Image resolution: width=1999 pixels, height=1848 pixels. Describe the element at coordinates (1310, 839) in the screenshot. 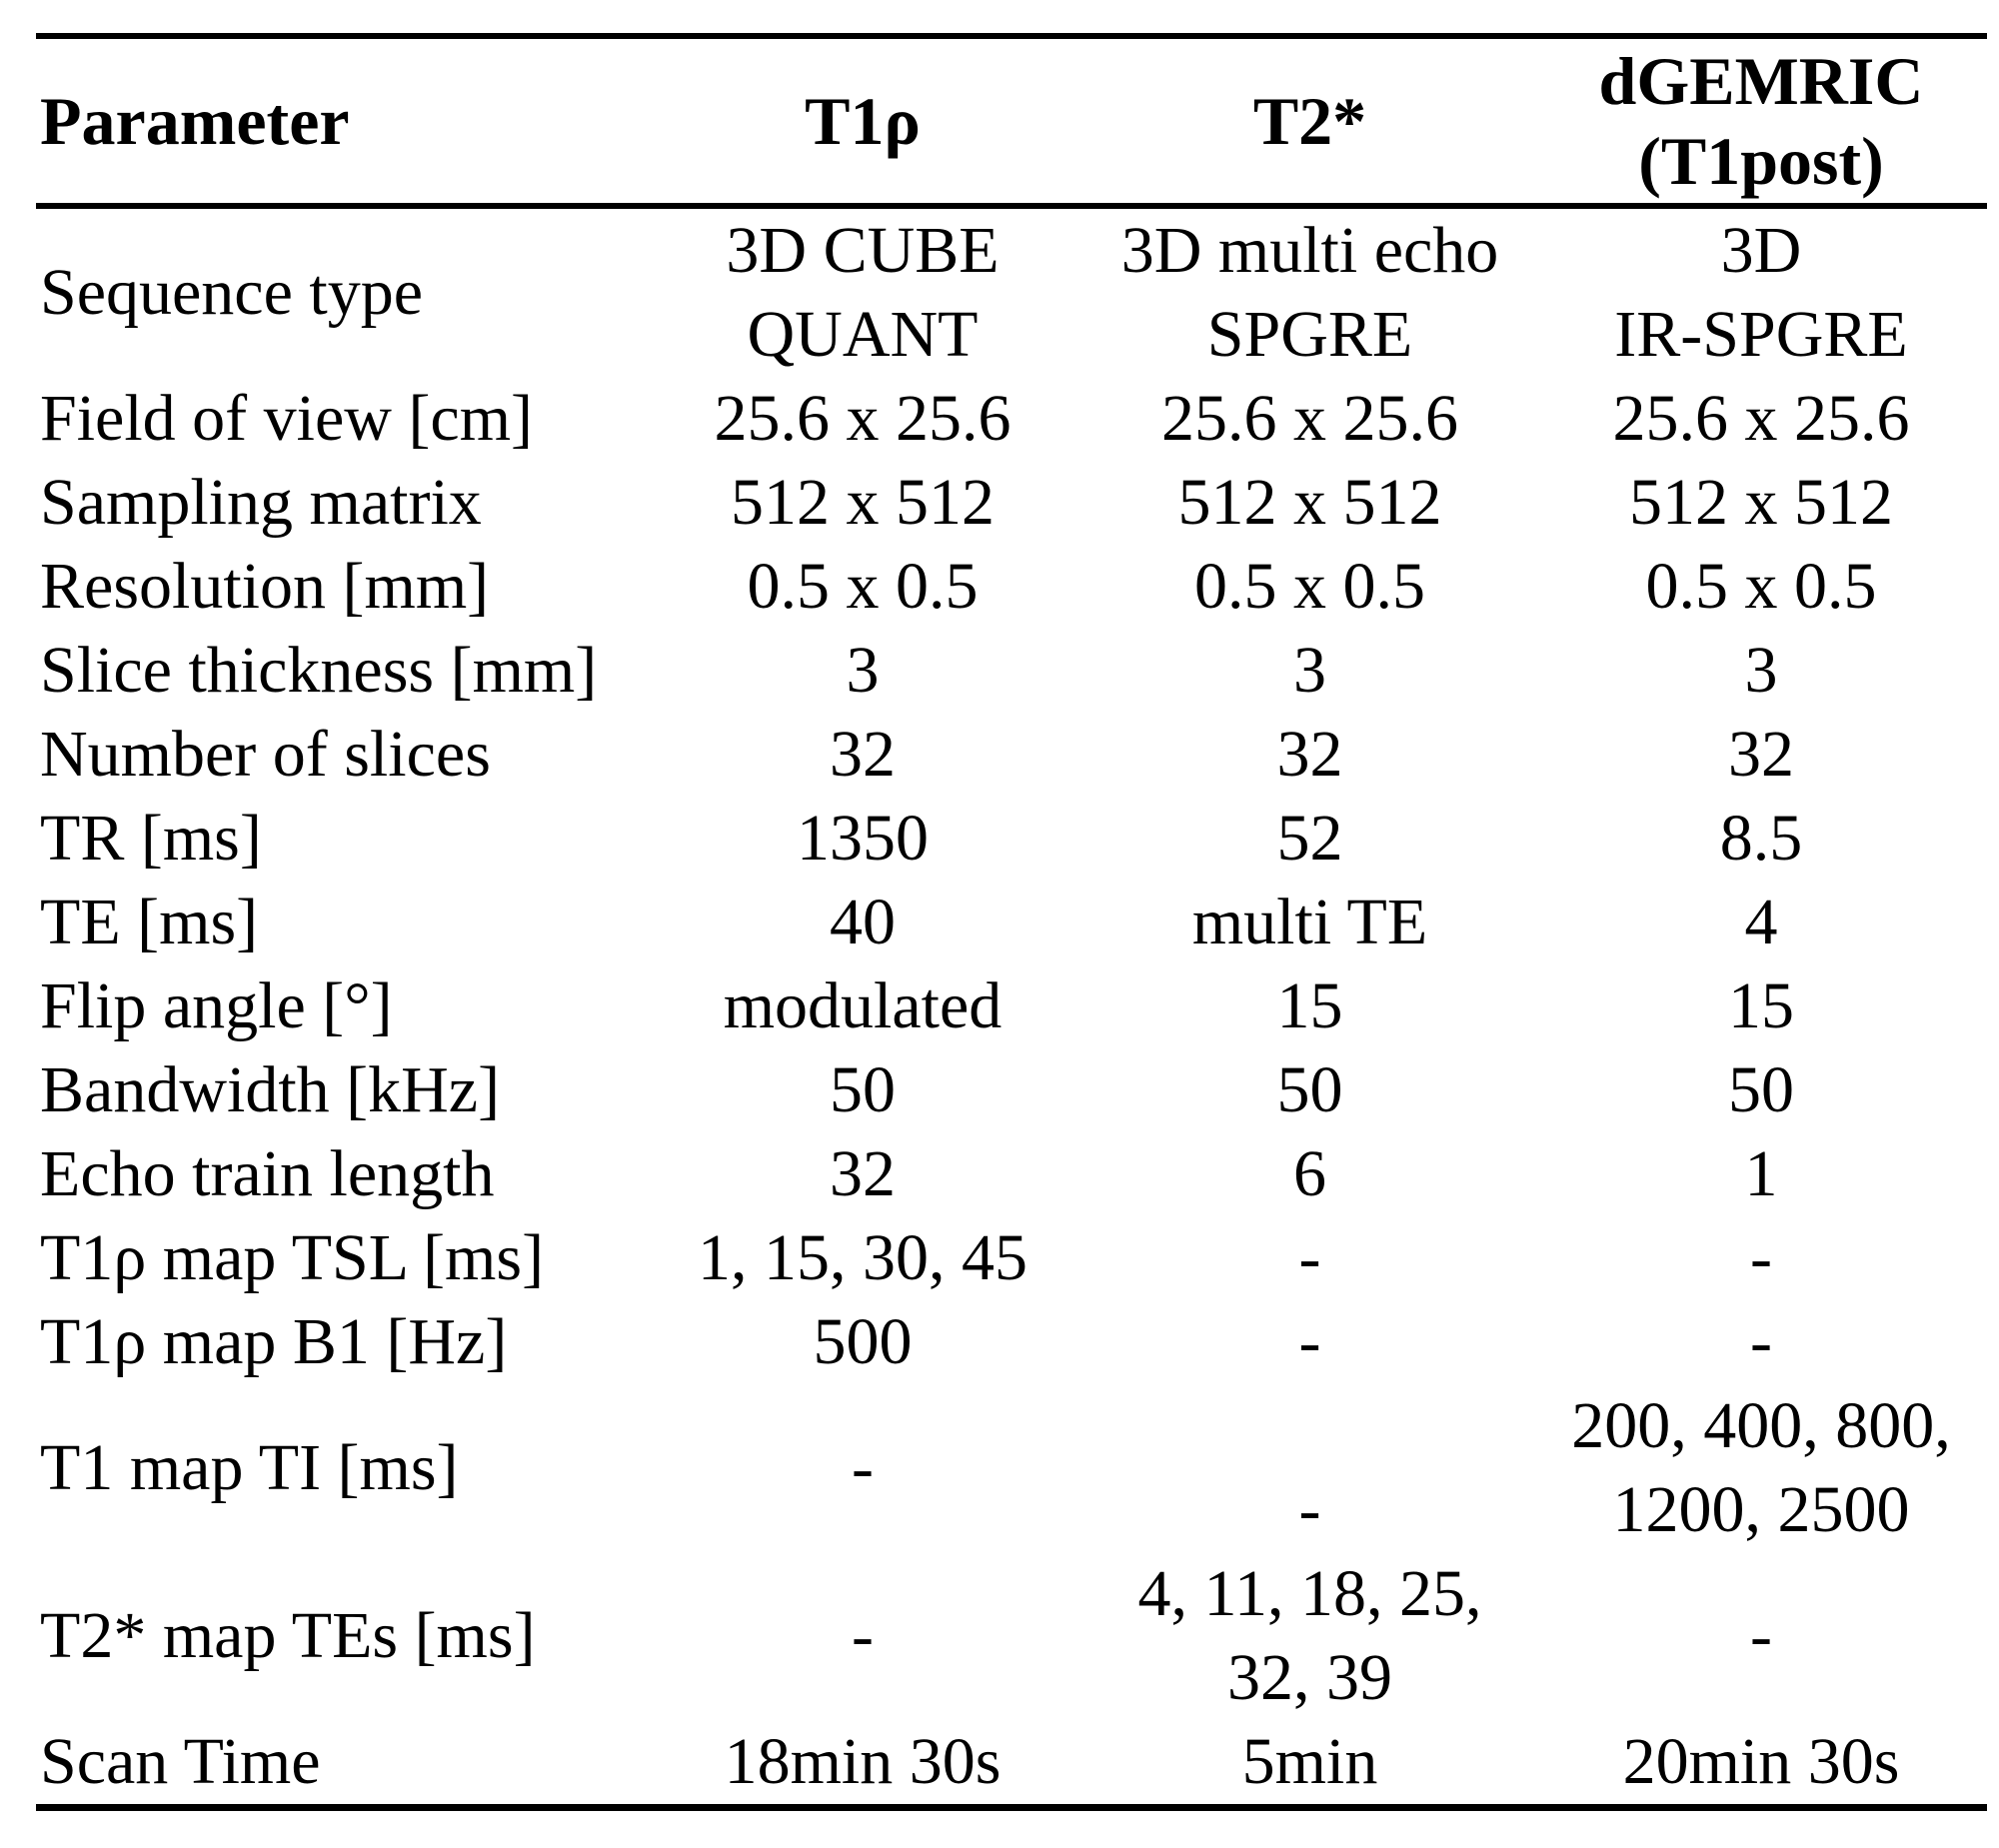

I see `value-cell: 52` at that location.